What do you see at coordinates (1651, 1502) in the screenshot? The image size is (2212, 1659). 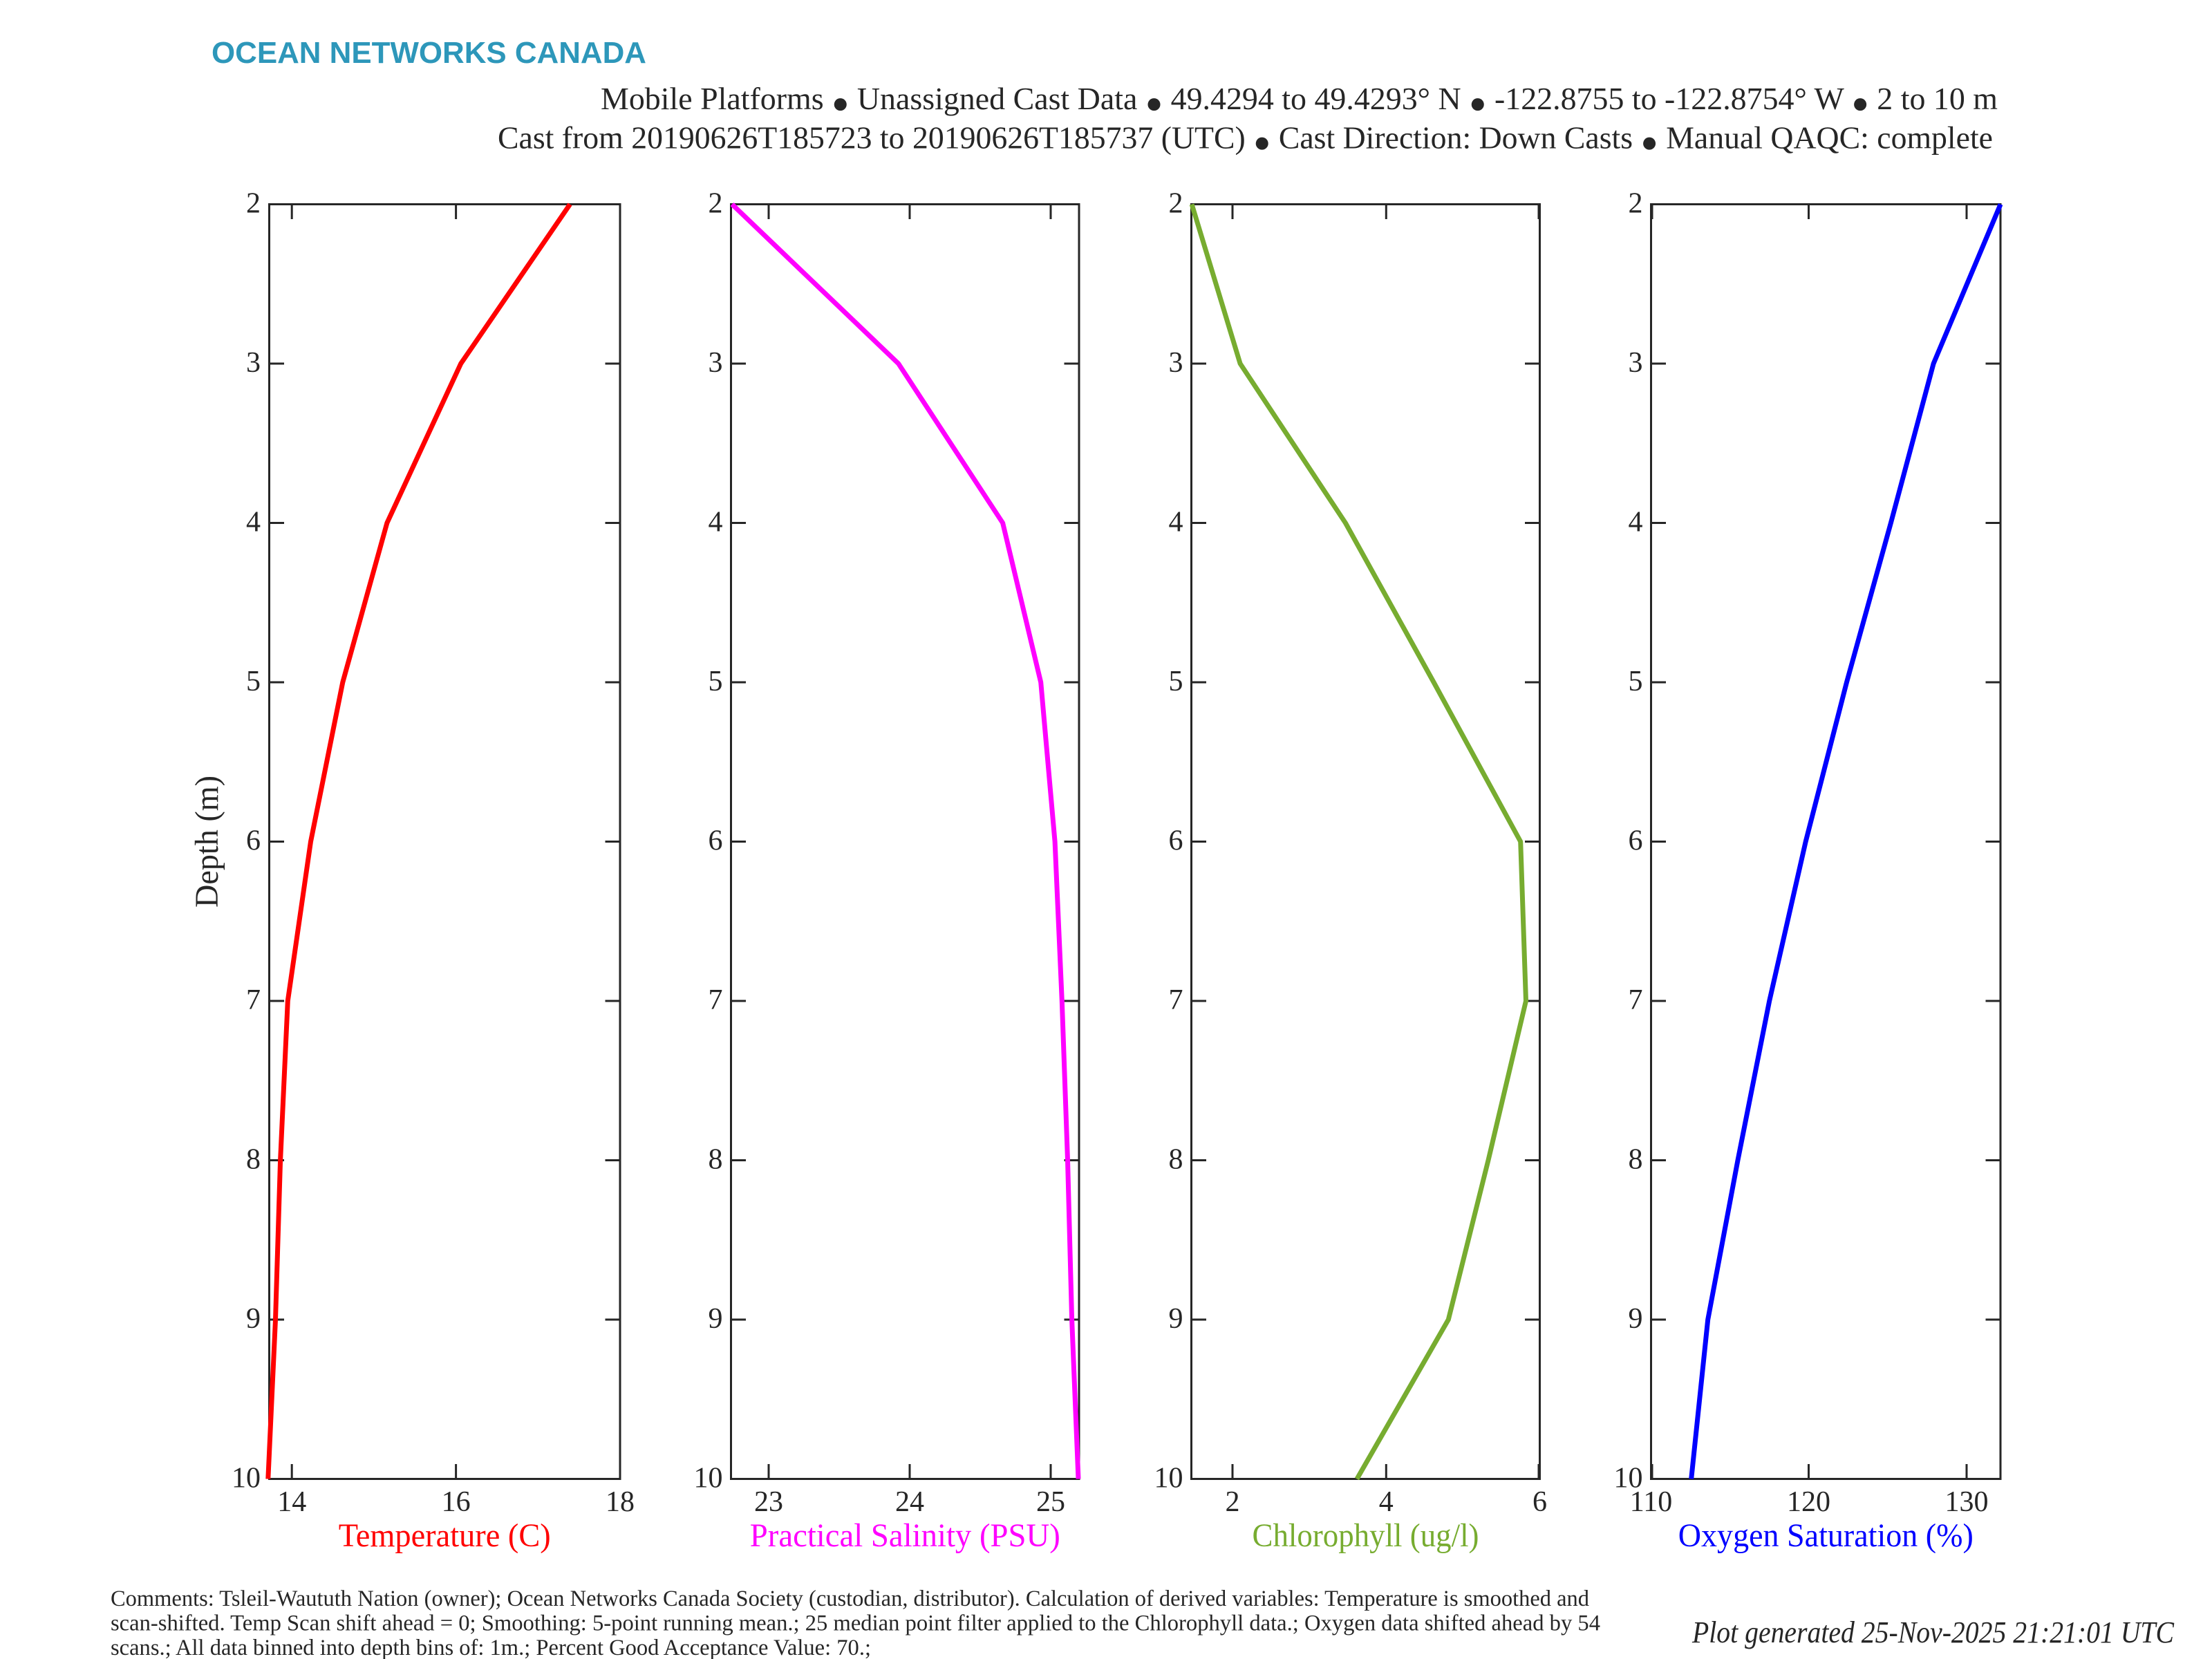 I see `svg-text: 110` at bounding box center [1651, 1502].